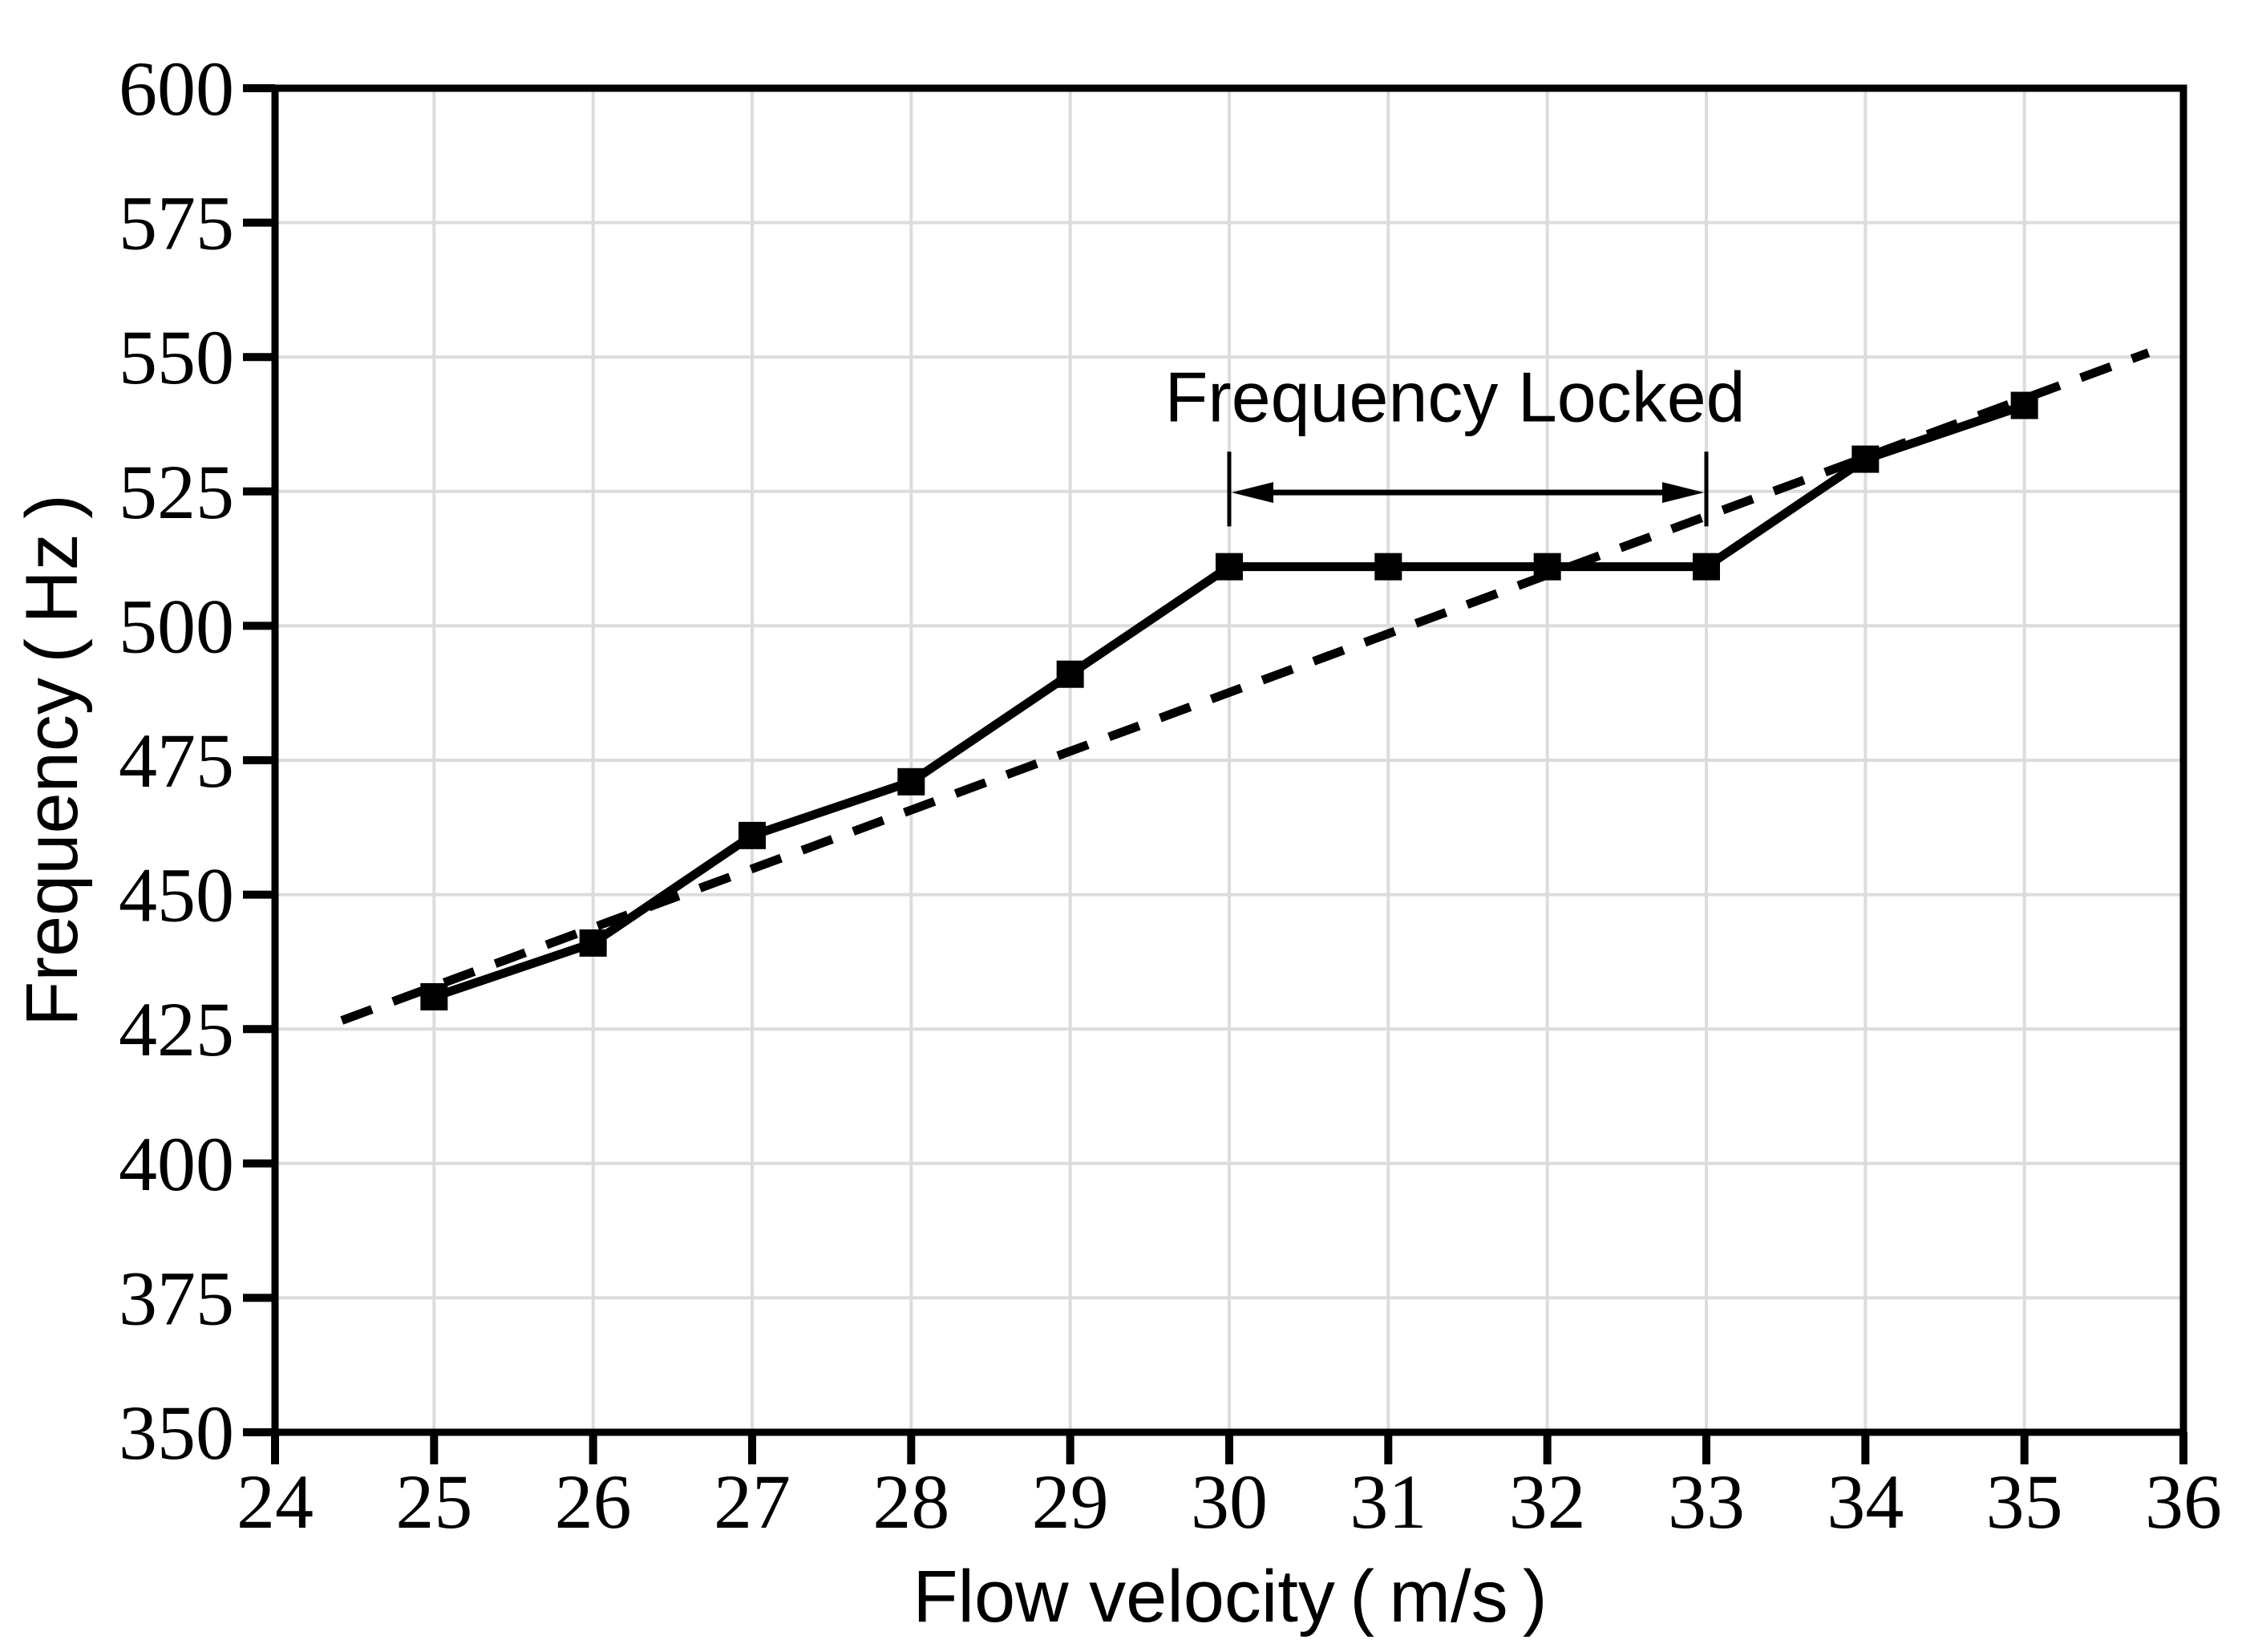  What do you see at coordinates (1388, 1502) in the screenshot?
I see `x-tick-label-31: 31` at bounding box center [1388, 1502].